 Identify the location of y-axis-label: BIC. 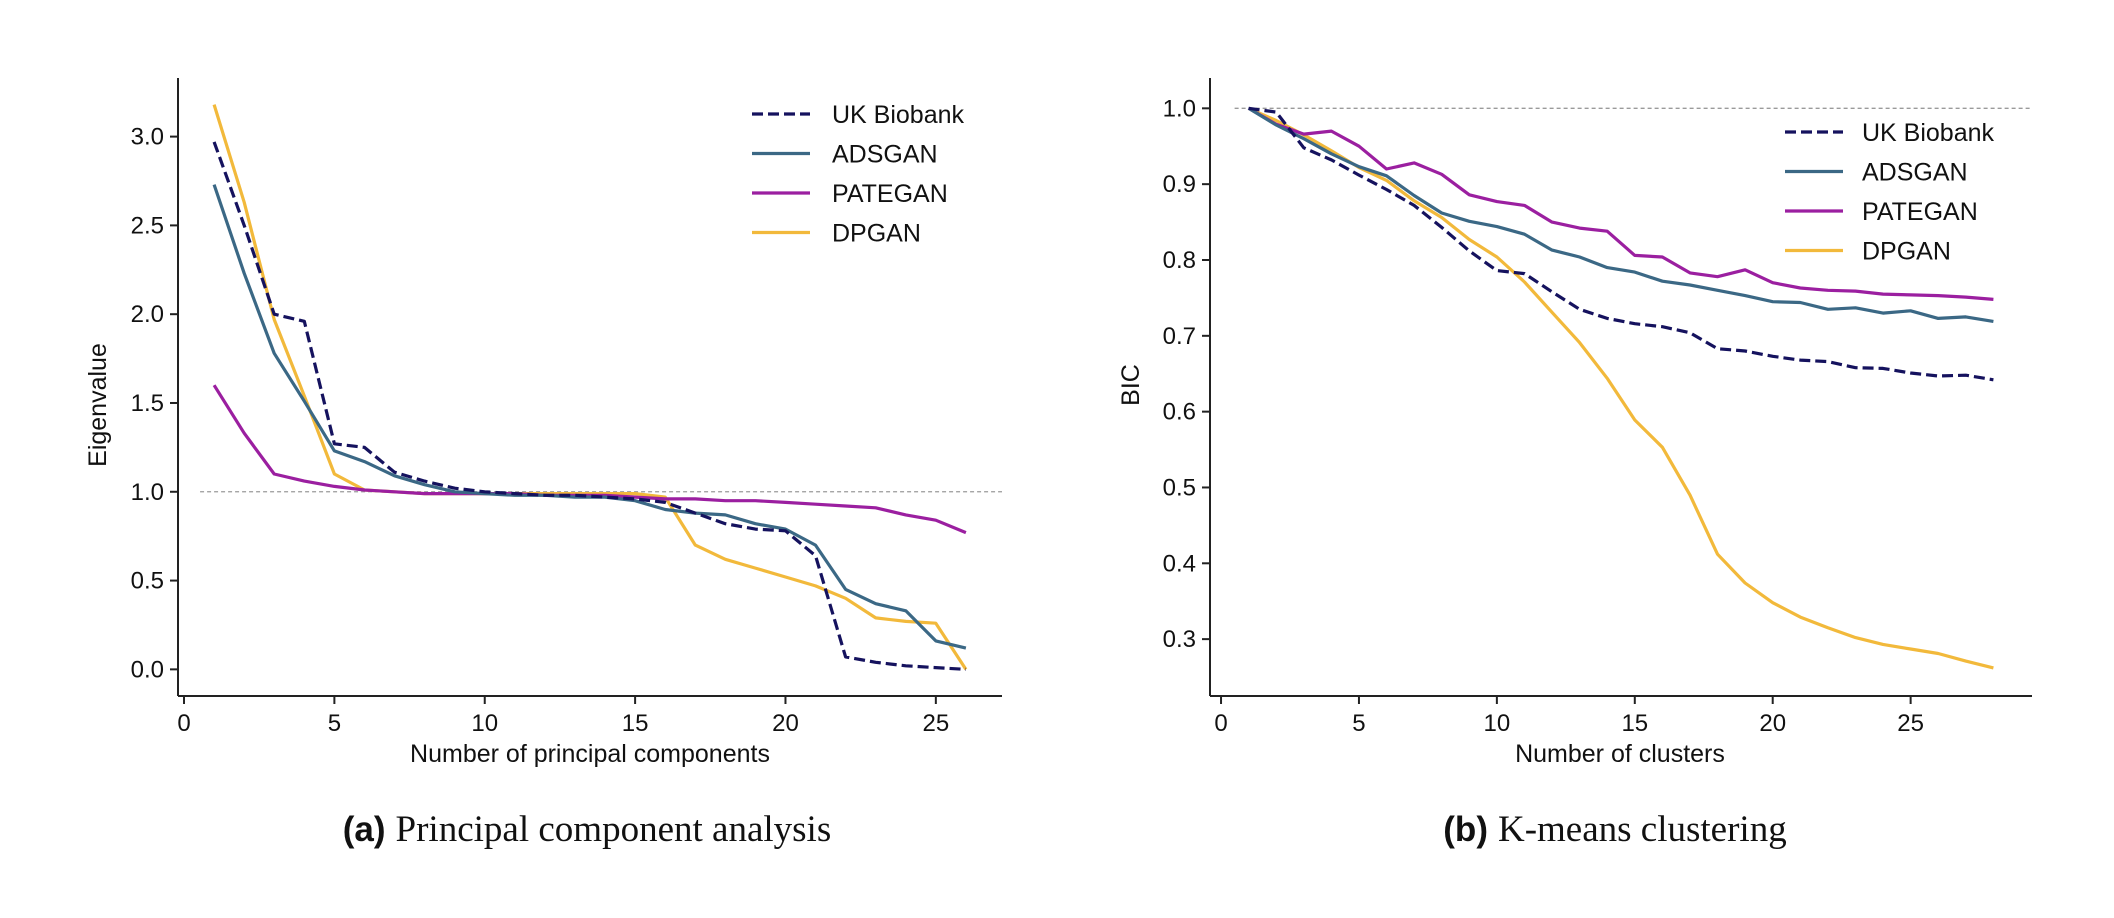
(1131, 385).